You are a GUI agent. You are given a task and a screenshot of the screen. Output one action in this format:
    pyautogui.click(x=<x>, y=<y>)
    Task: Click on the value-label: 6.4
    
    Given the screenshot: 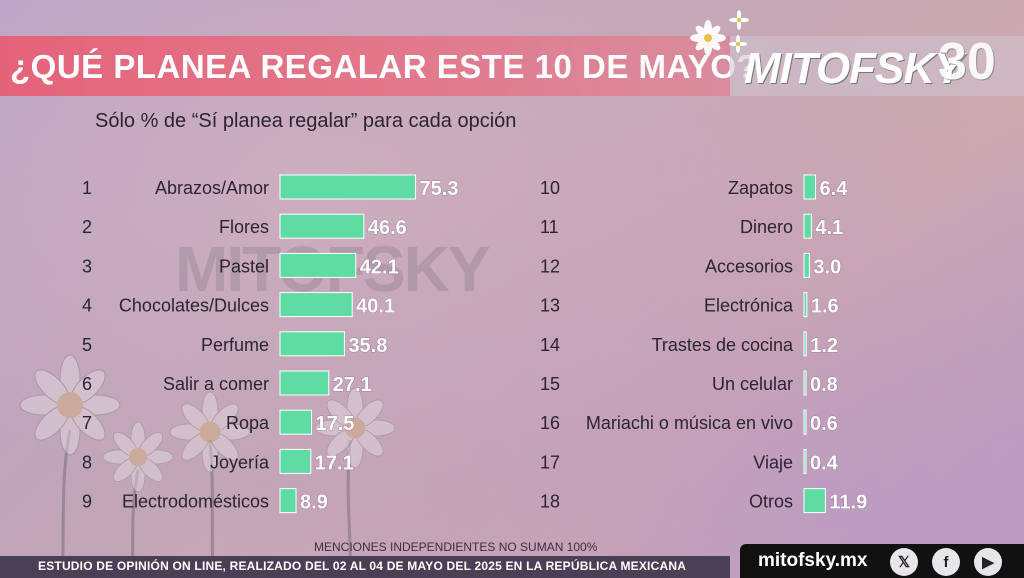 What is the action you would take?
    pyautogui.click(x=834, y=189)
    